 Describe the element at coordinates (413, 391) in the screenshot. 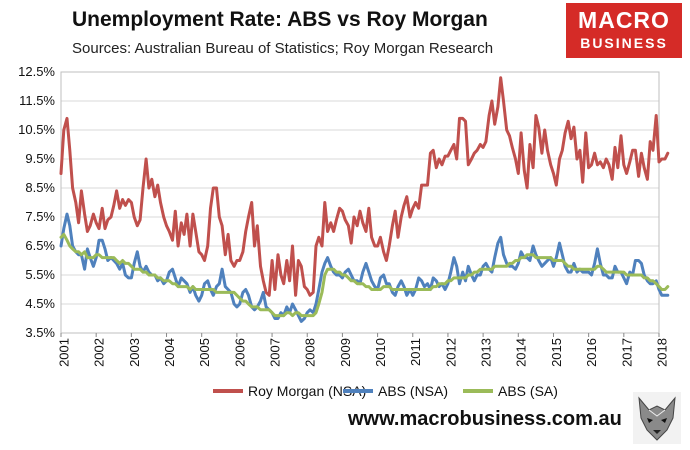

I see `legend-label: ABS (NSA)` at that location.